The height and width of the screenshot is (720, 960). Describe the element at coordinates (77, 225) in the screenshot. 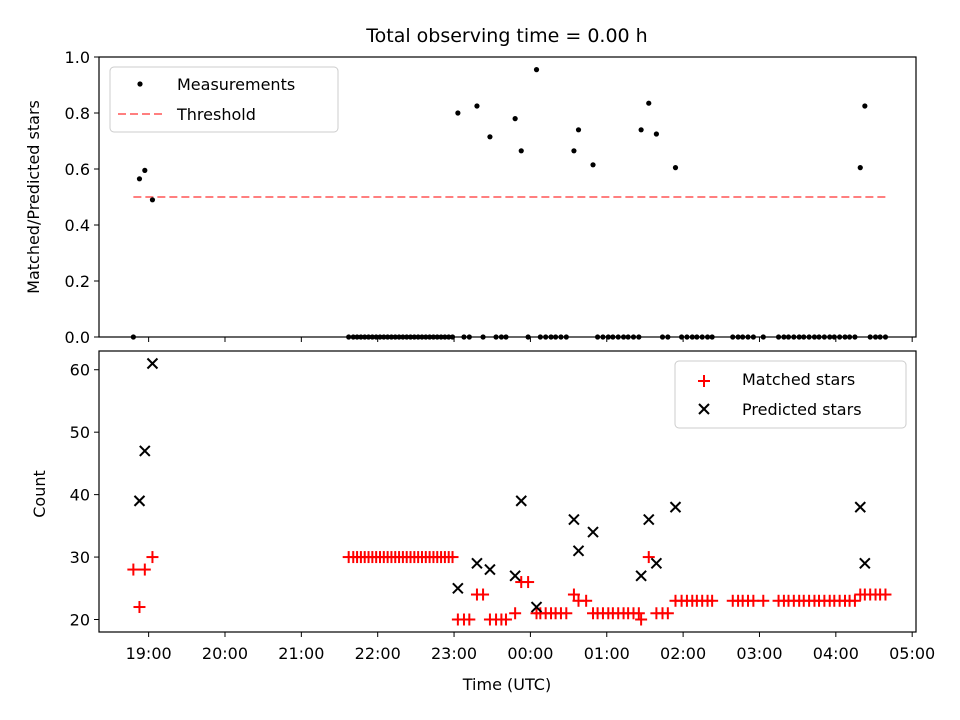

I see `top-y-tick-label: 0.4` at that location.